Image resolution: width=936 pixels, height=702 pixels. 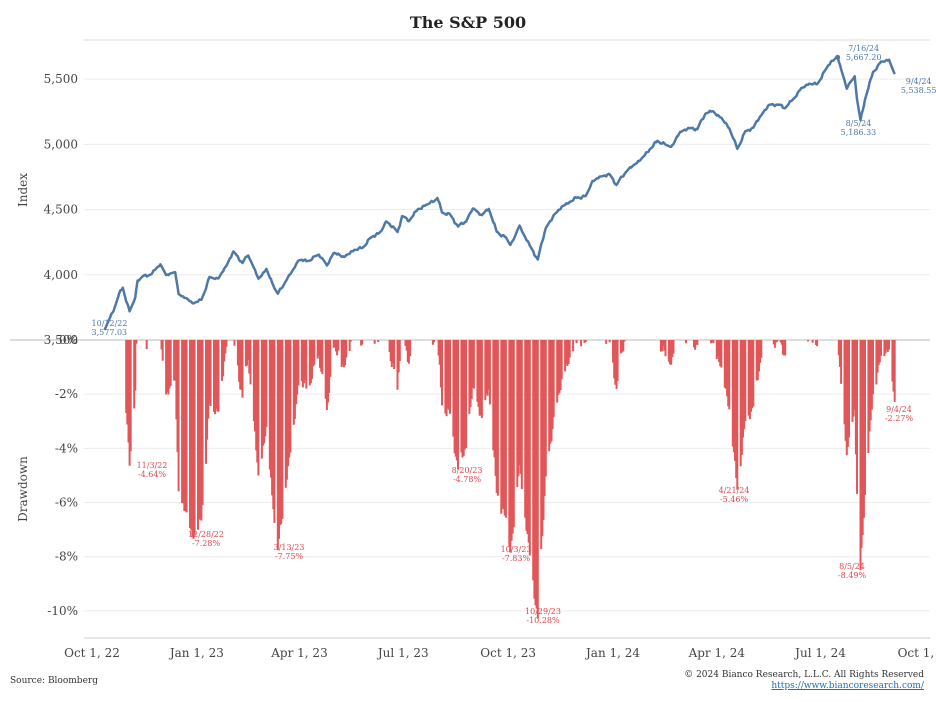 What do you see at coordinates (206, 543) in the screenshot?
I see `drawdown-annotation-value: -7.28%` at bounding box center [206, 543].